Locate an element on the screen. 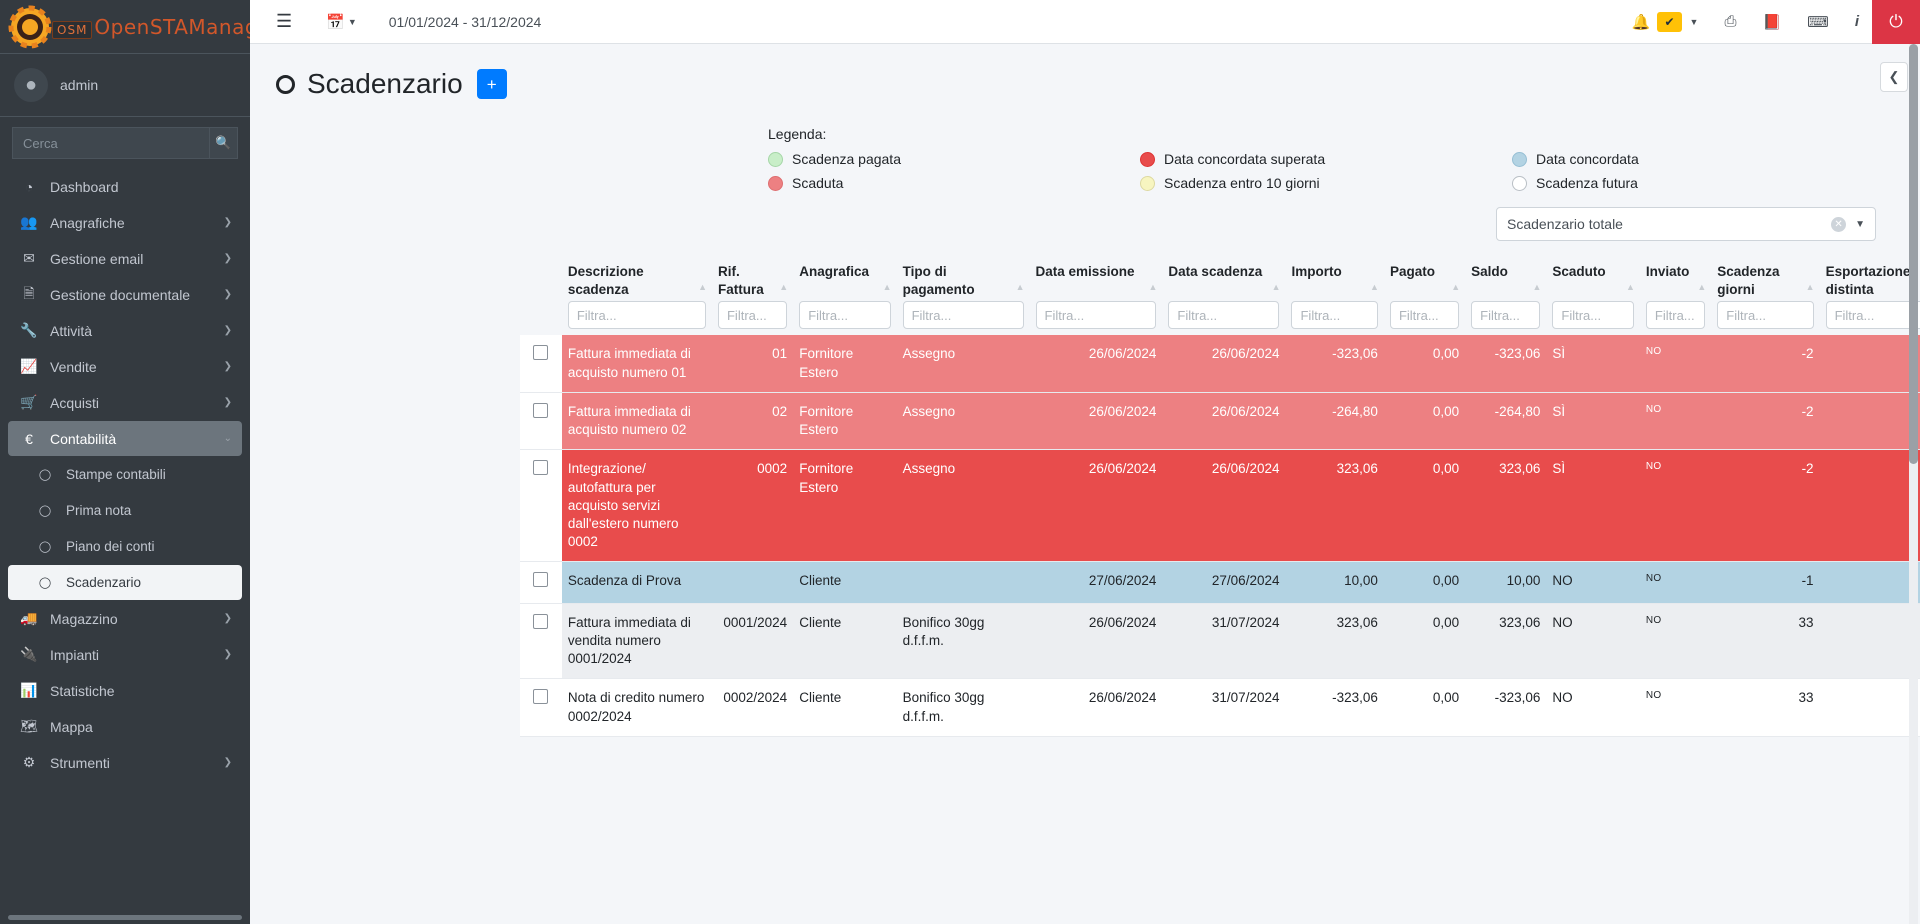 This screenshot has width=1920, height=924. cell-pagato: 0,00 is located at coordinates (1424, 582).